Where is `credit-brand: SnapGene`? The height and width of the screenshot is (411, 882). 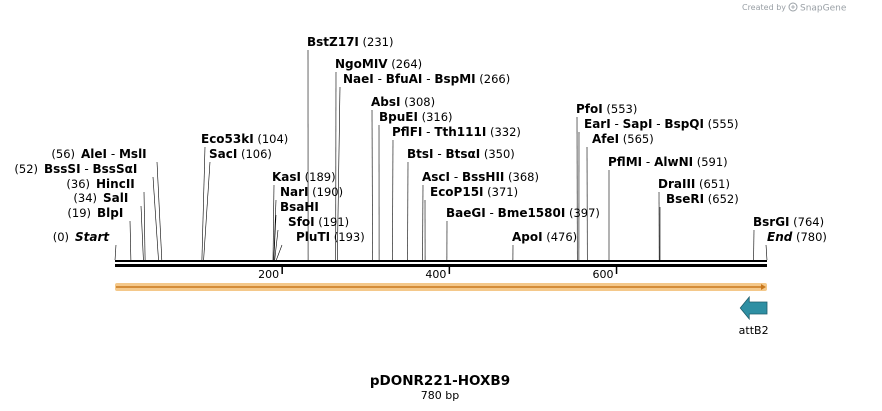 credit-brand: SnapGene is located at coordinates (823, 9).